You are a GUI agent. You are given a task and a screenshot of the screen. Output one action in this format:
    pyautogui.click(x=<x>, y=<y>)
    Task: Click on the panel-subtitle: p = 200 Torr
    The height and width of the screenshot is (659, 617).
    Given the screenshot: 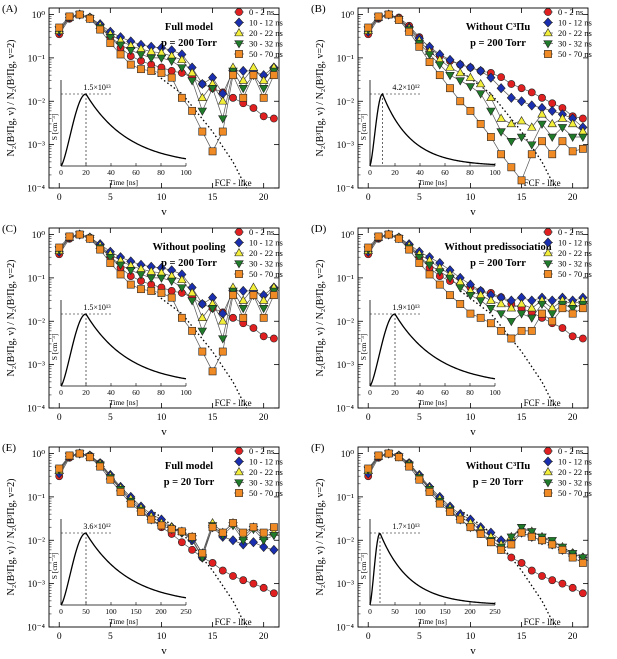 What is the action you would take?
    pyautogui.click(x=498, y=43)
    